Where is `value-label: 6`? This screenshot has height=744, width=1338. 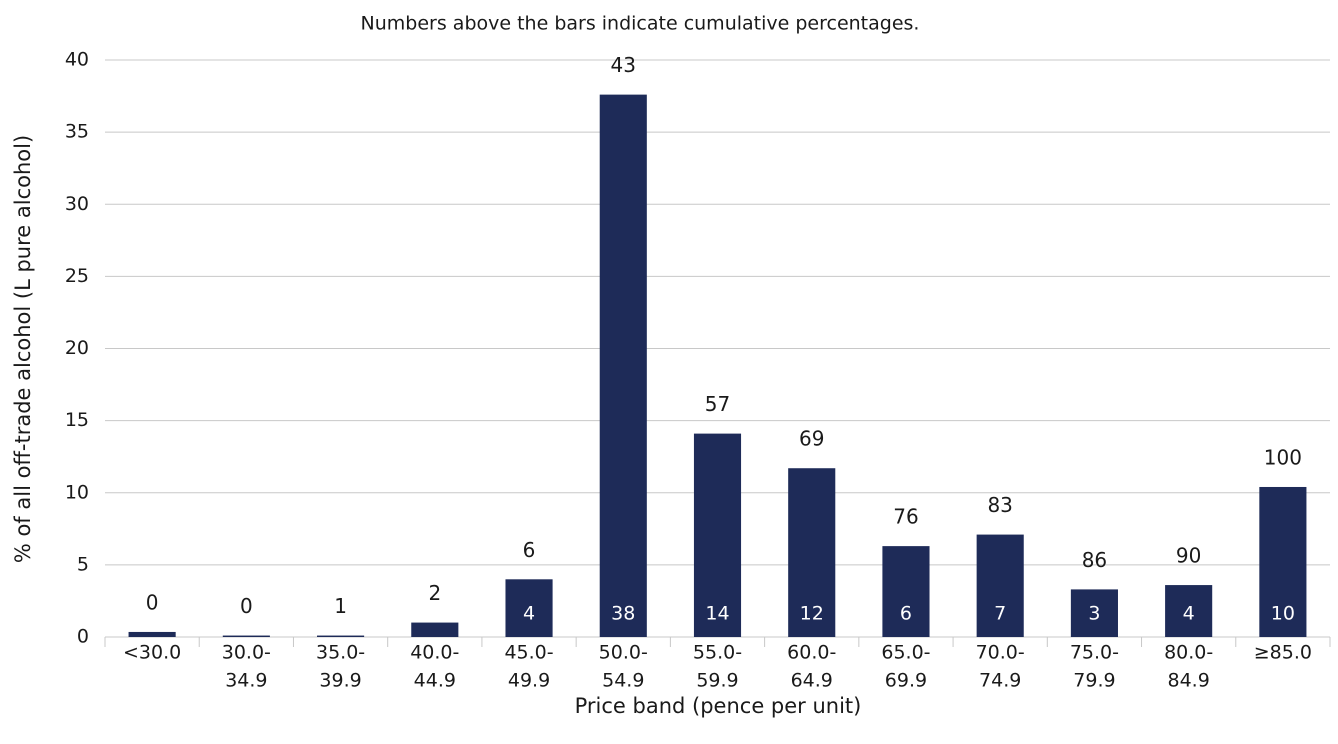 value-label: 6 is located at coordinates (906, 614).